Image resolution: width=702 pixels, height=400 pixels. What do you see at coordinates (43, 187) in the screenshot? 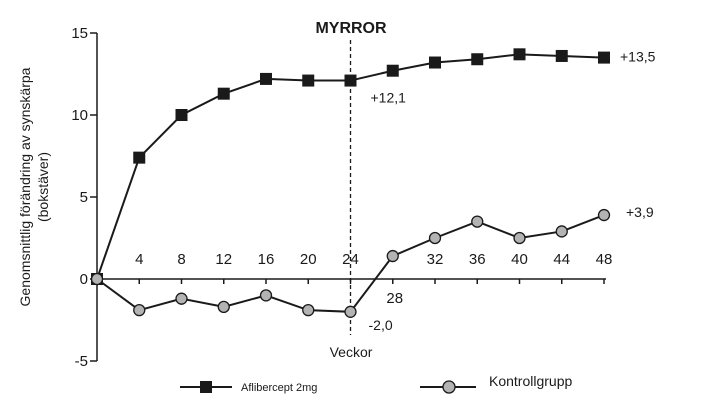
I see `y-axis-label-line2: (bokstäver)` at bounding box center [43, 187].